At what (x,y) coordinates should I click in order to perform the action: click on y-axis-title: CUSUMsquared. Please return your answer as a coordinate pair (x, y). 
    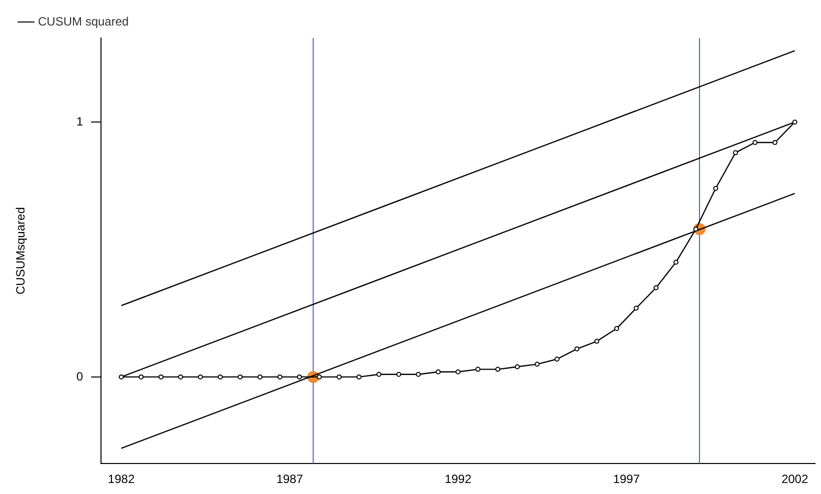
    Looking at the image, I should click on (21, 250).